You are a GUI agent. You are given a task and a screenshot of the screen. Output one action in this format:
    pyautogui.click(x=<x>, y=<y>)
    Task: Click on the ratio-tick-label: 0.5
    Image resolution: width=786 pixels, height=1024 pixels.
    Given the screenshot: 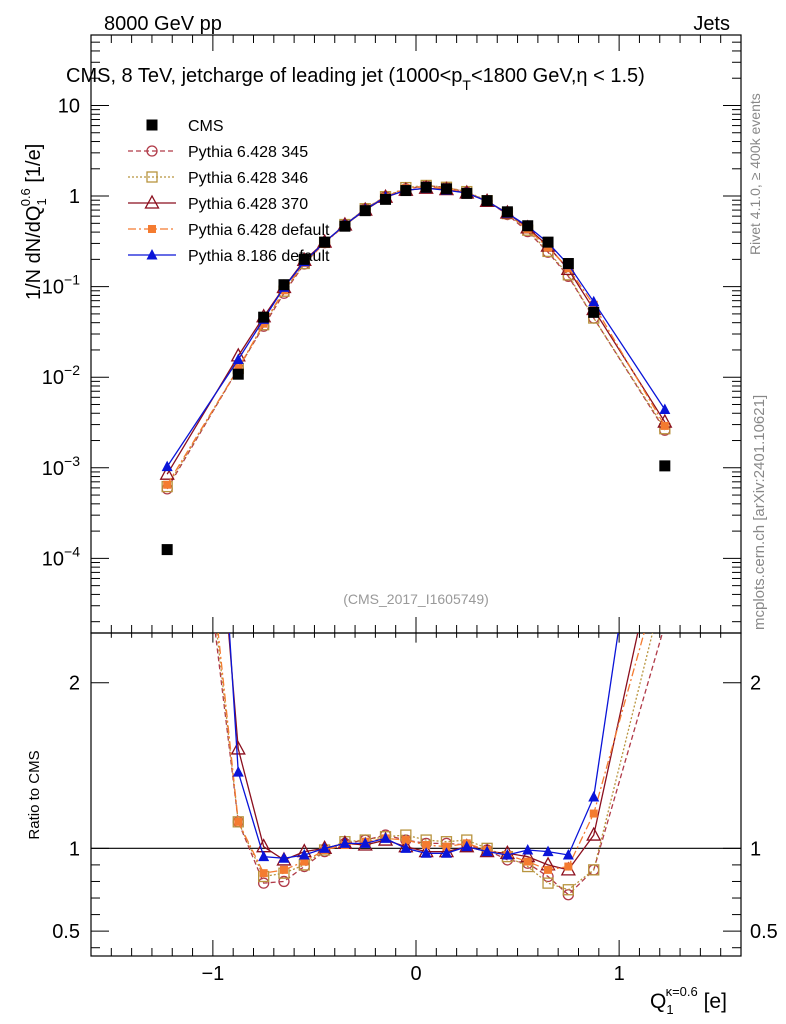 What is the action you would take?
    pyautogui.click(x=66, y=932)
    